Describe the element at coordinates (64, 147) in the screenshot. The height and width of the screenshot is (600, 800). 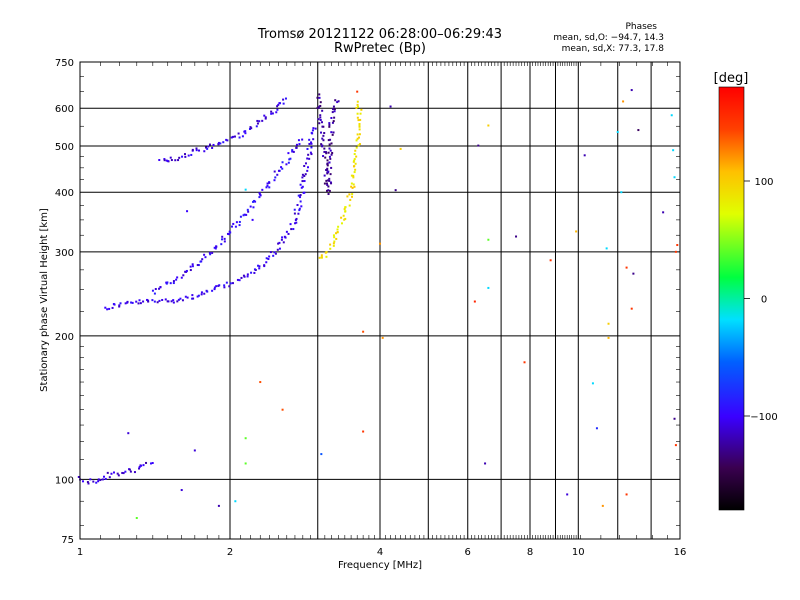
I see `y-tick-label: 500` at that location.